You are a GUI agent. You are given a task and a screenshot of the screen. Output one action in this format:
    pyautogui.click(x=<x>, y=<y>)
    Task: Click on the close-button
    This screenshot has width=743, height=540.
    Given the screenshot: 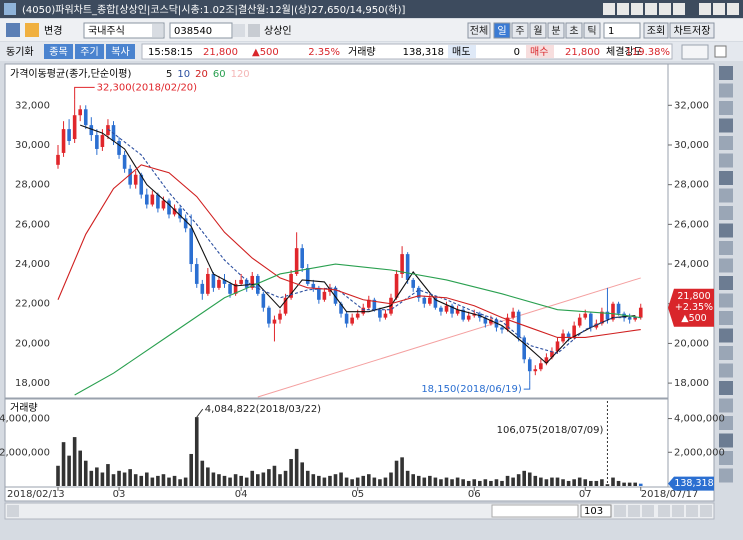 What is the action you would take?
    pyautogui.click(x=733, y=9)
    